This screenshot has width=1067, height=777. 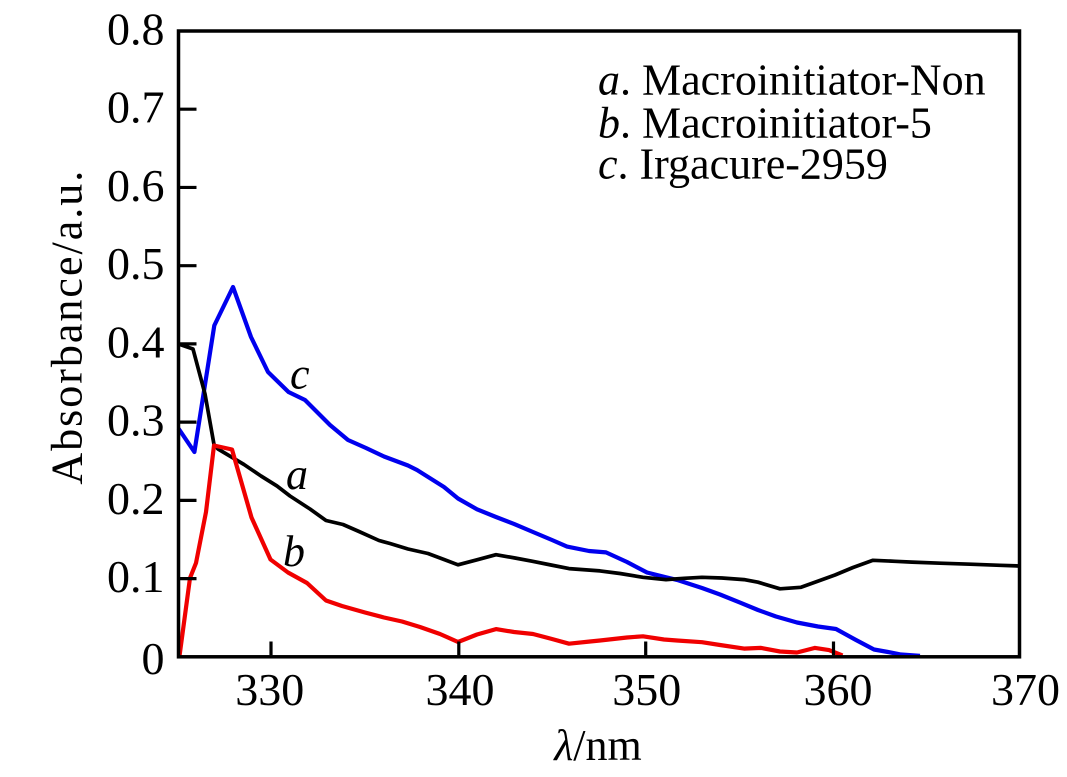 What do you see at coordinates (136, 341) in the screenshot?
I see `svg-text: 0.4` at bounding box center [136, 341].